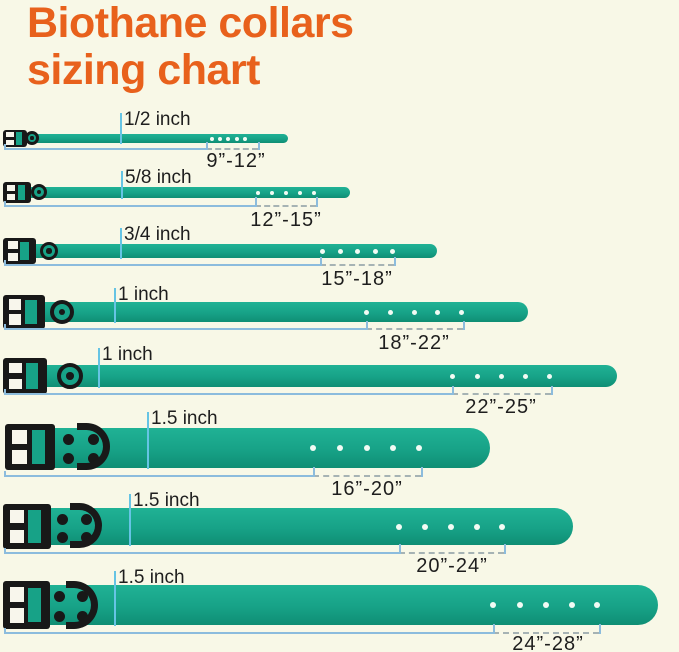 This screenshot has width=679, height=652. Describe the element at coordinates (143, 70) in the screenshot. I see `page-title-line2: sizing chart` at that location.